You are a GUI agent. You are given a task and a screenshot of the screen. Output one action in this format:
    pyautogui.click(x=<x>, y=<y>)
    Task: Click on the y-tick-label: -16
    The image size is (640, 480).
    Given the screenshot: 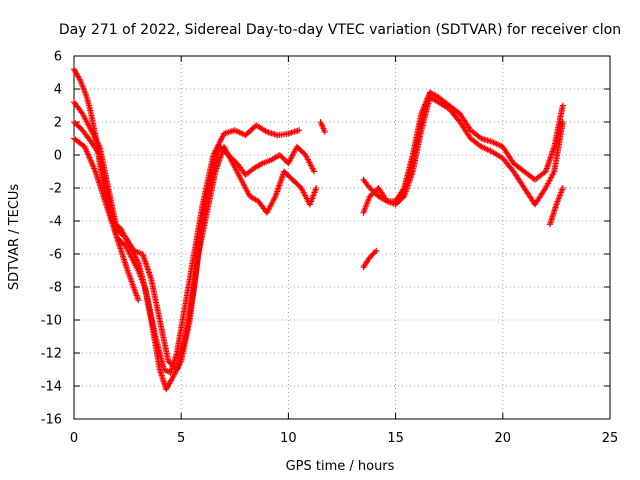 What is the action you would take?
    pyautogui.click(x=51, y=420)
    